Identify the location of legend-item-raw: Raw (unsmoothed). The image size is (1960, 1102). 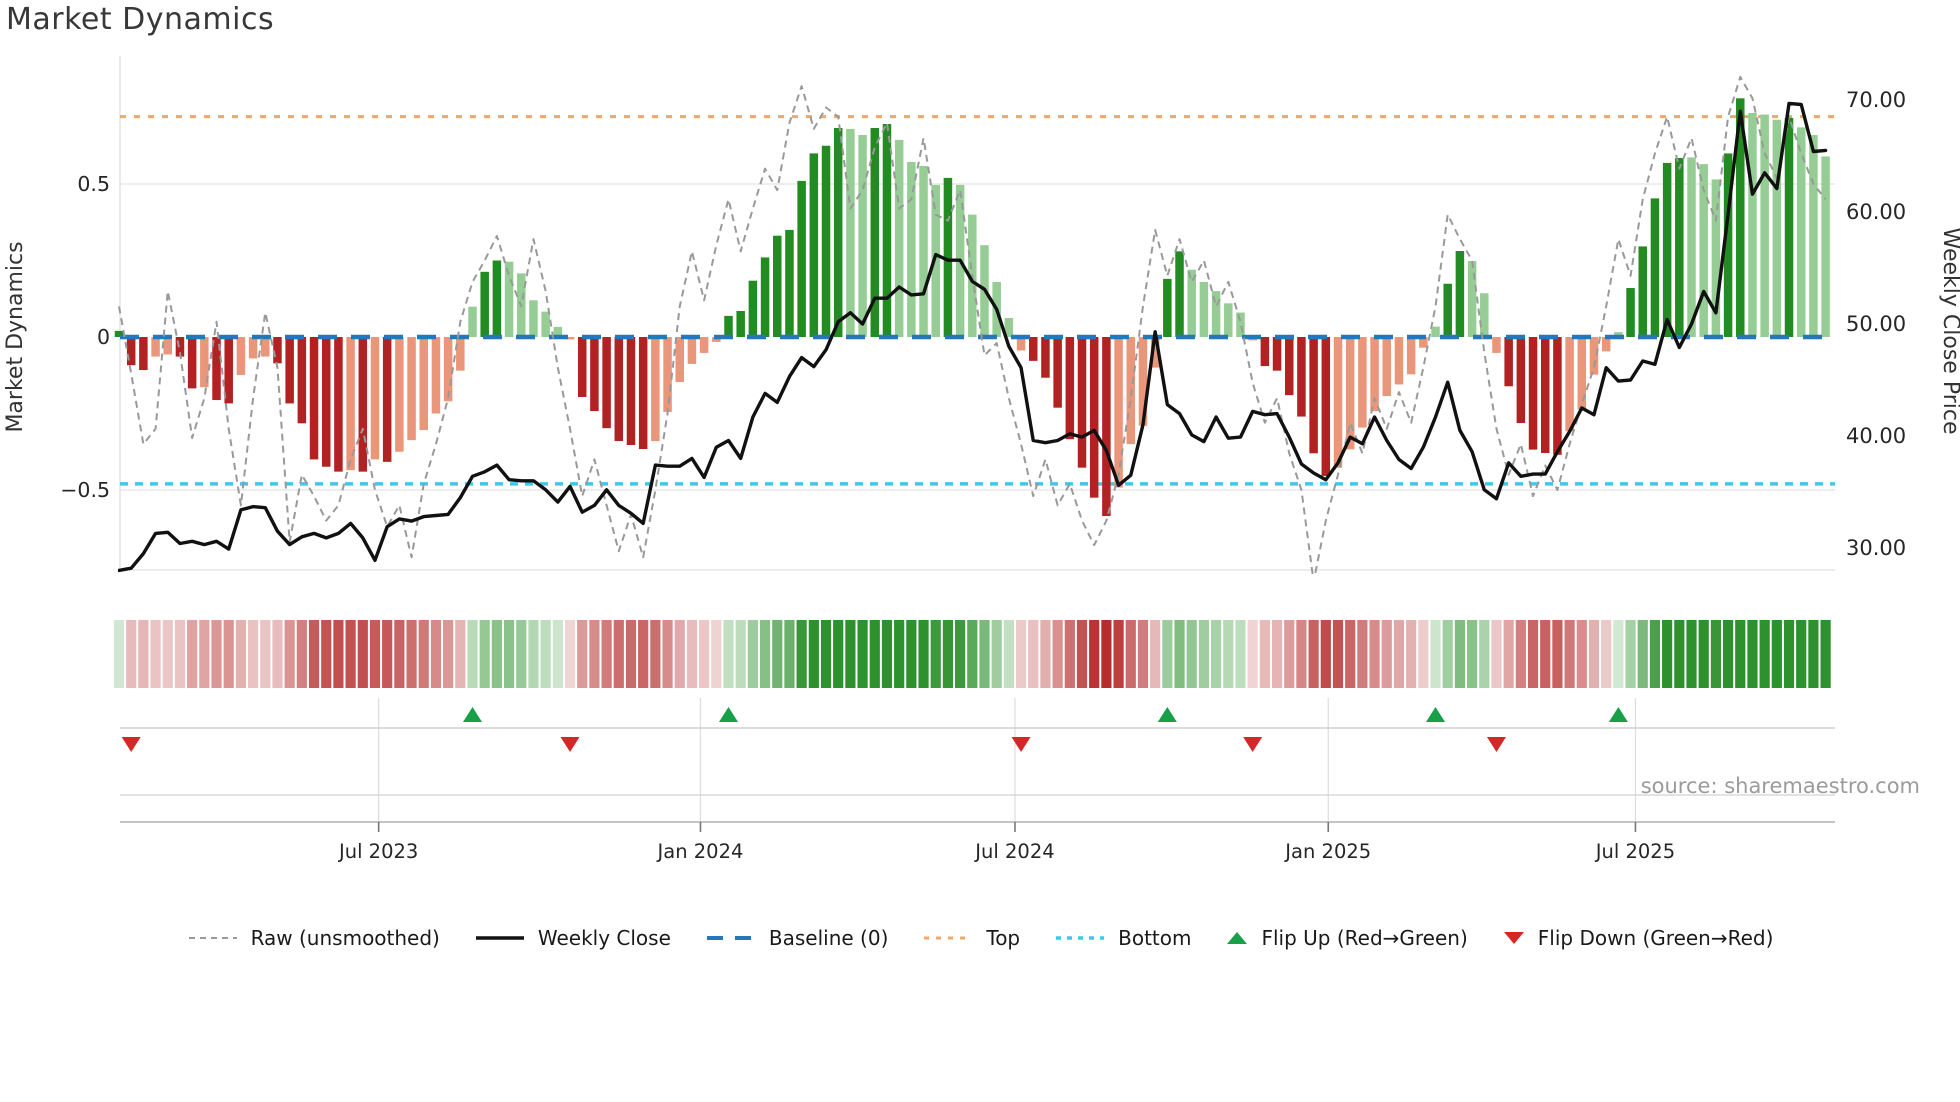
(313, 938).